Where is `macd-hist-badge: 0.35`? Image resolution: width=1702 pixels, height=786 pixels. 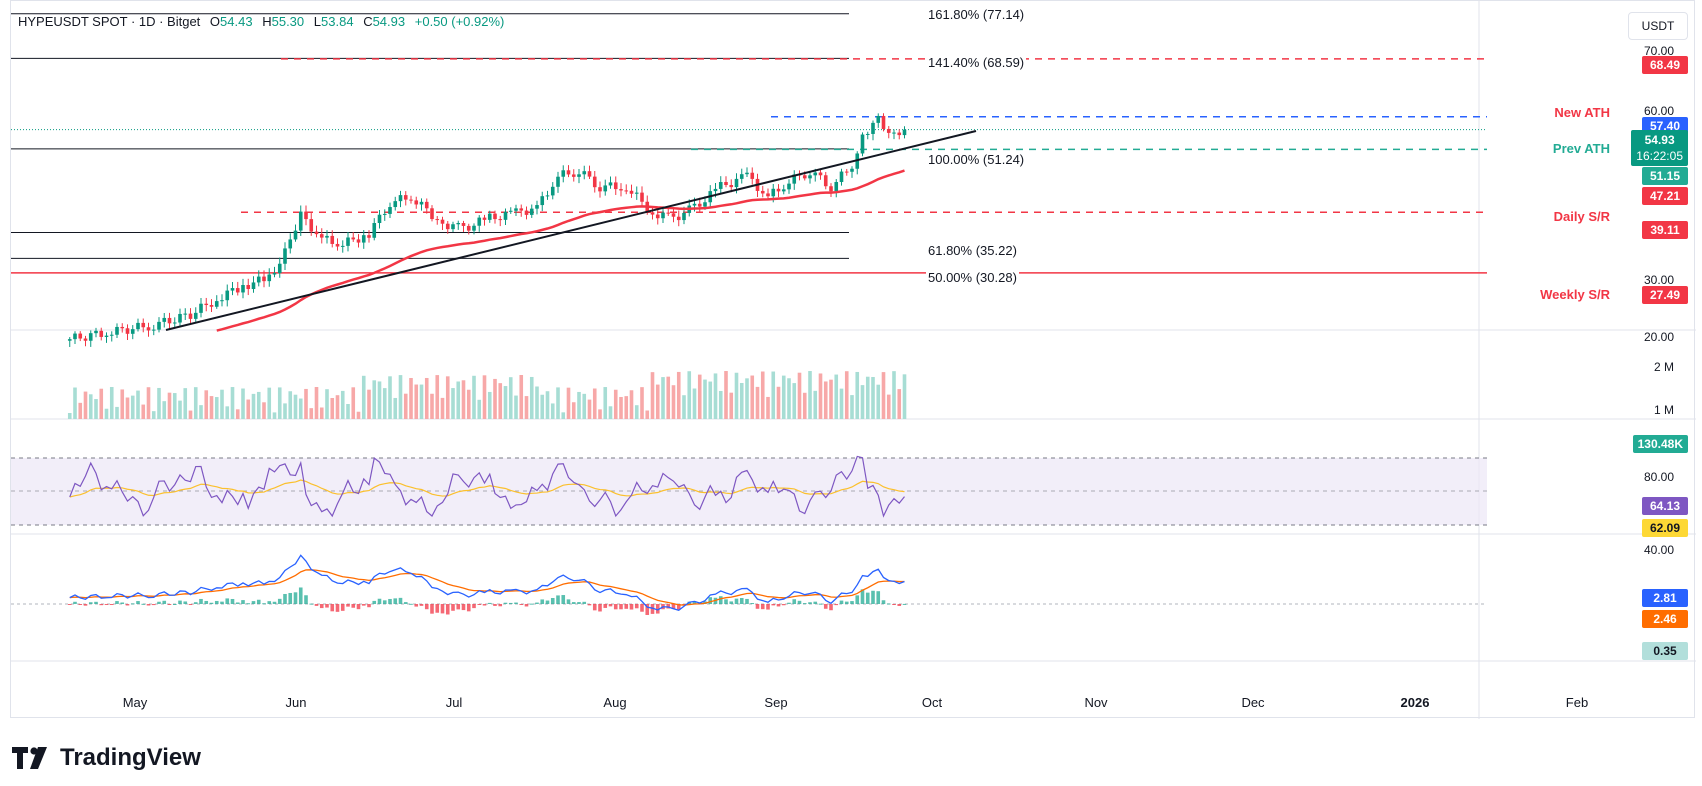
macd-hist-badge: 0.35 is located at coordinates (1665, 651).